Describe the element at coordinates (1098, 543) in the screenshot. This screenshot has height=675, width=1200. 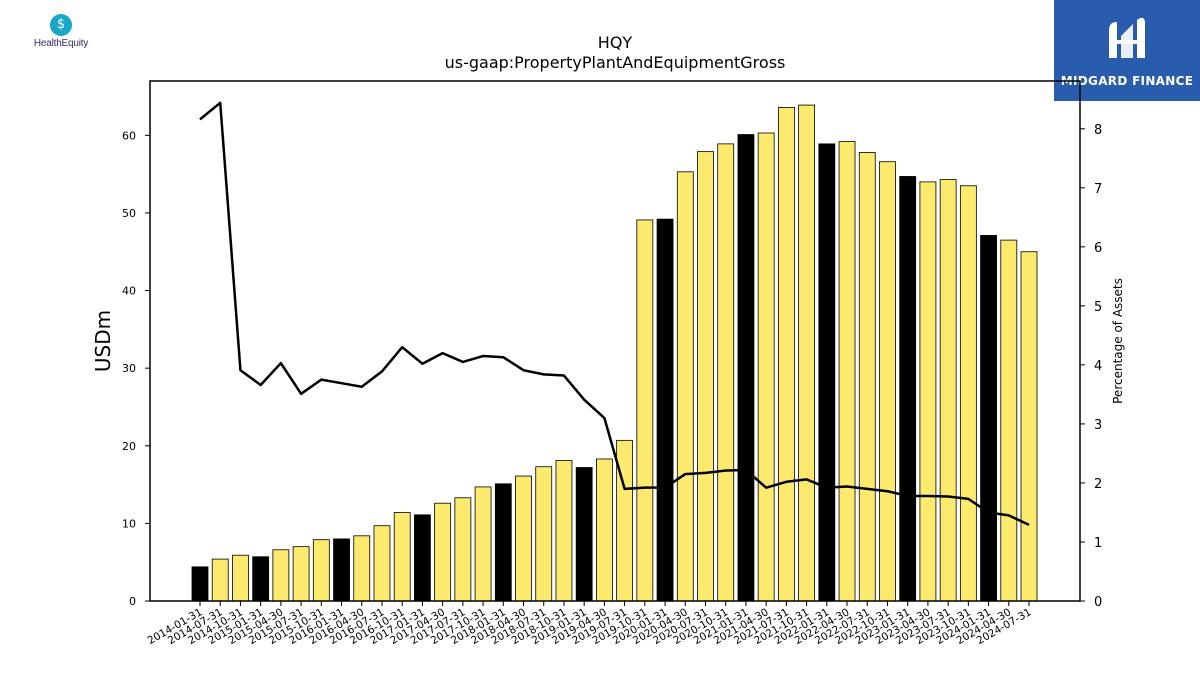
I see `y2-tick-label: 1` at that location.